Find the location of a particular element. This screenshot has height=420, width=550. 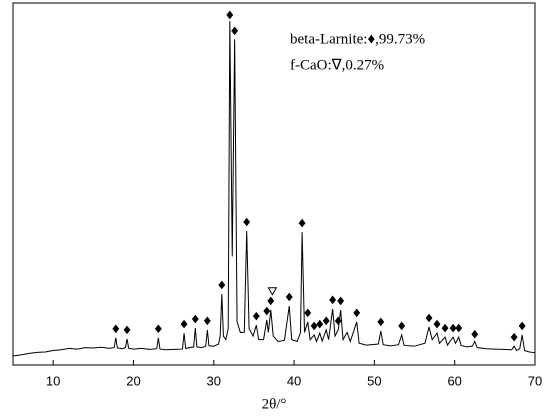

x-tick-label: 70 is located at coordinates (535, 380).